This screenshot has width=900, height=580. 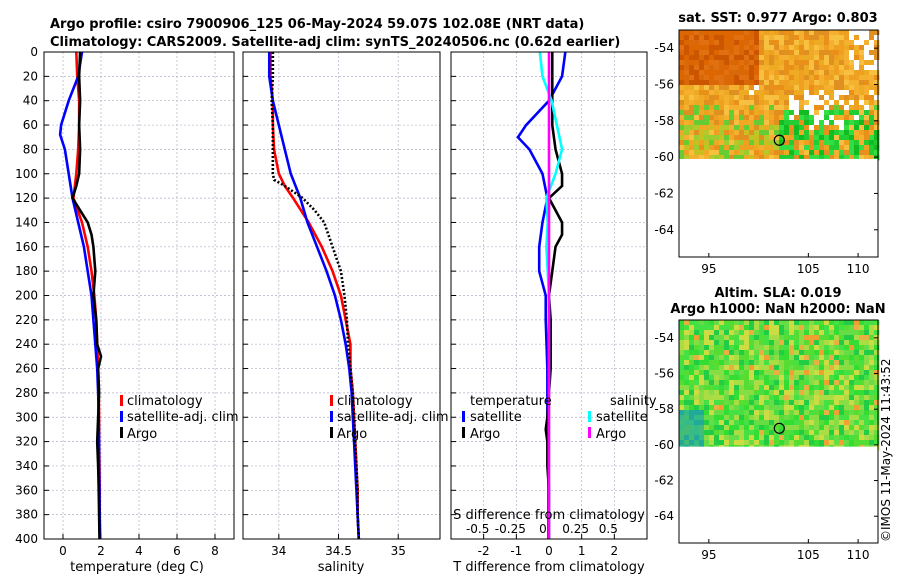 What do you see at coordinates (26, 271) in the screenshot?
I see `y-tick-label: 180` at bounding box center [26, 271].